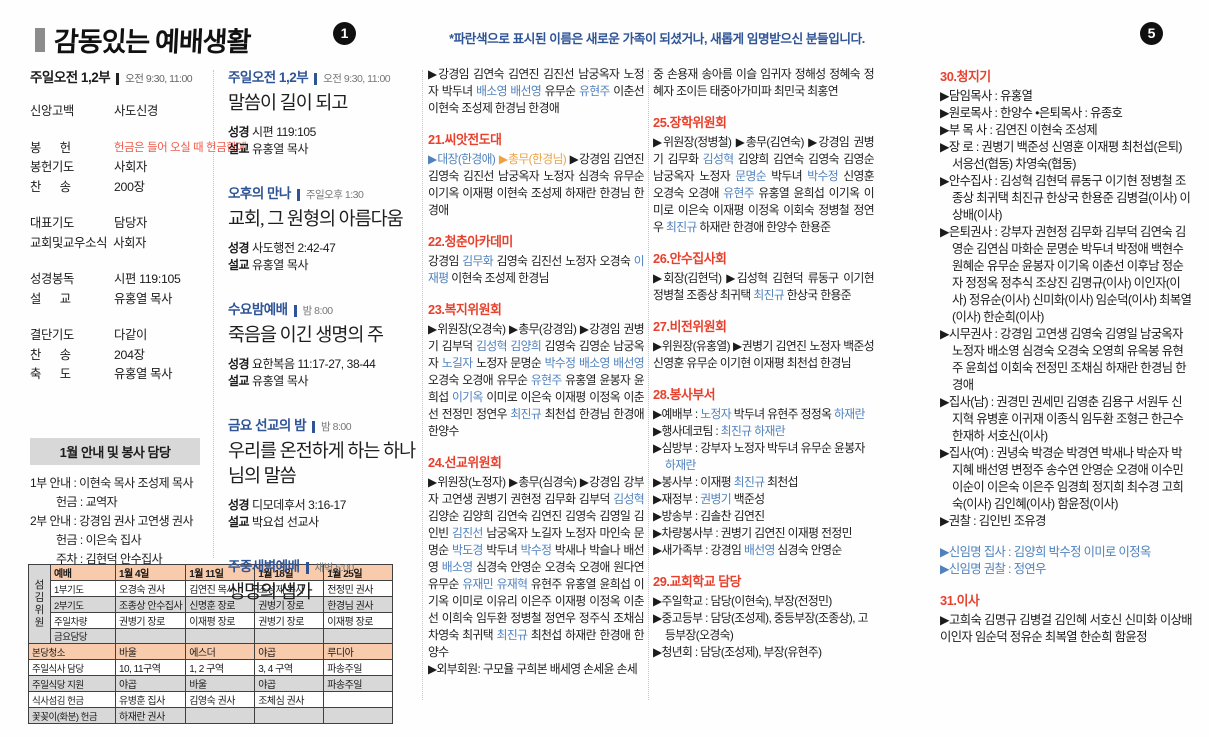 Image resolution: width=1209 pixels, height=737 pixels. Describe the element at coordinates (259, 193) in the screenshot. I see `service-name: 오후의 만나` at that location.